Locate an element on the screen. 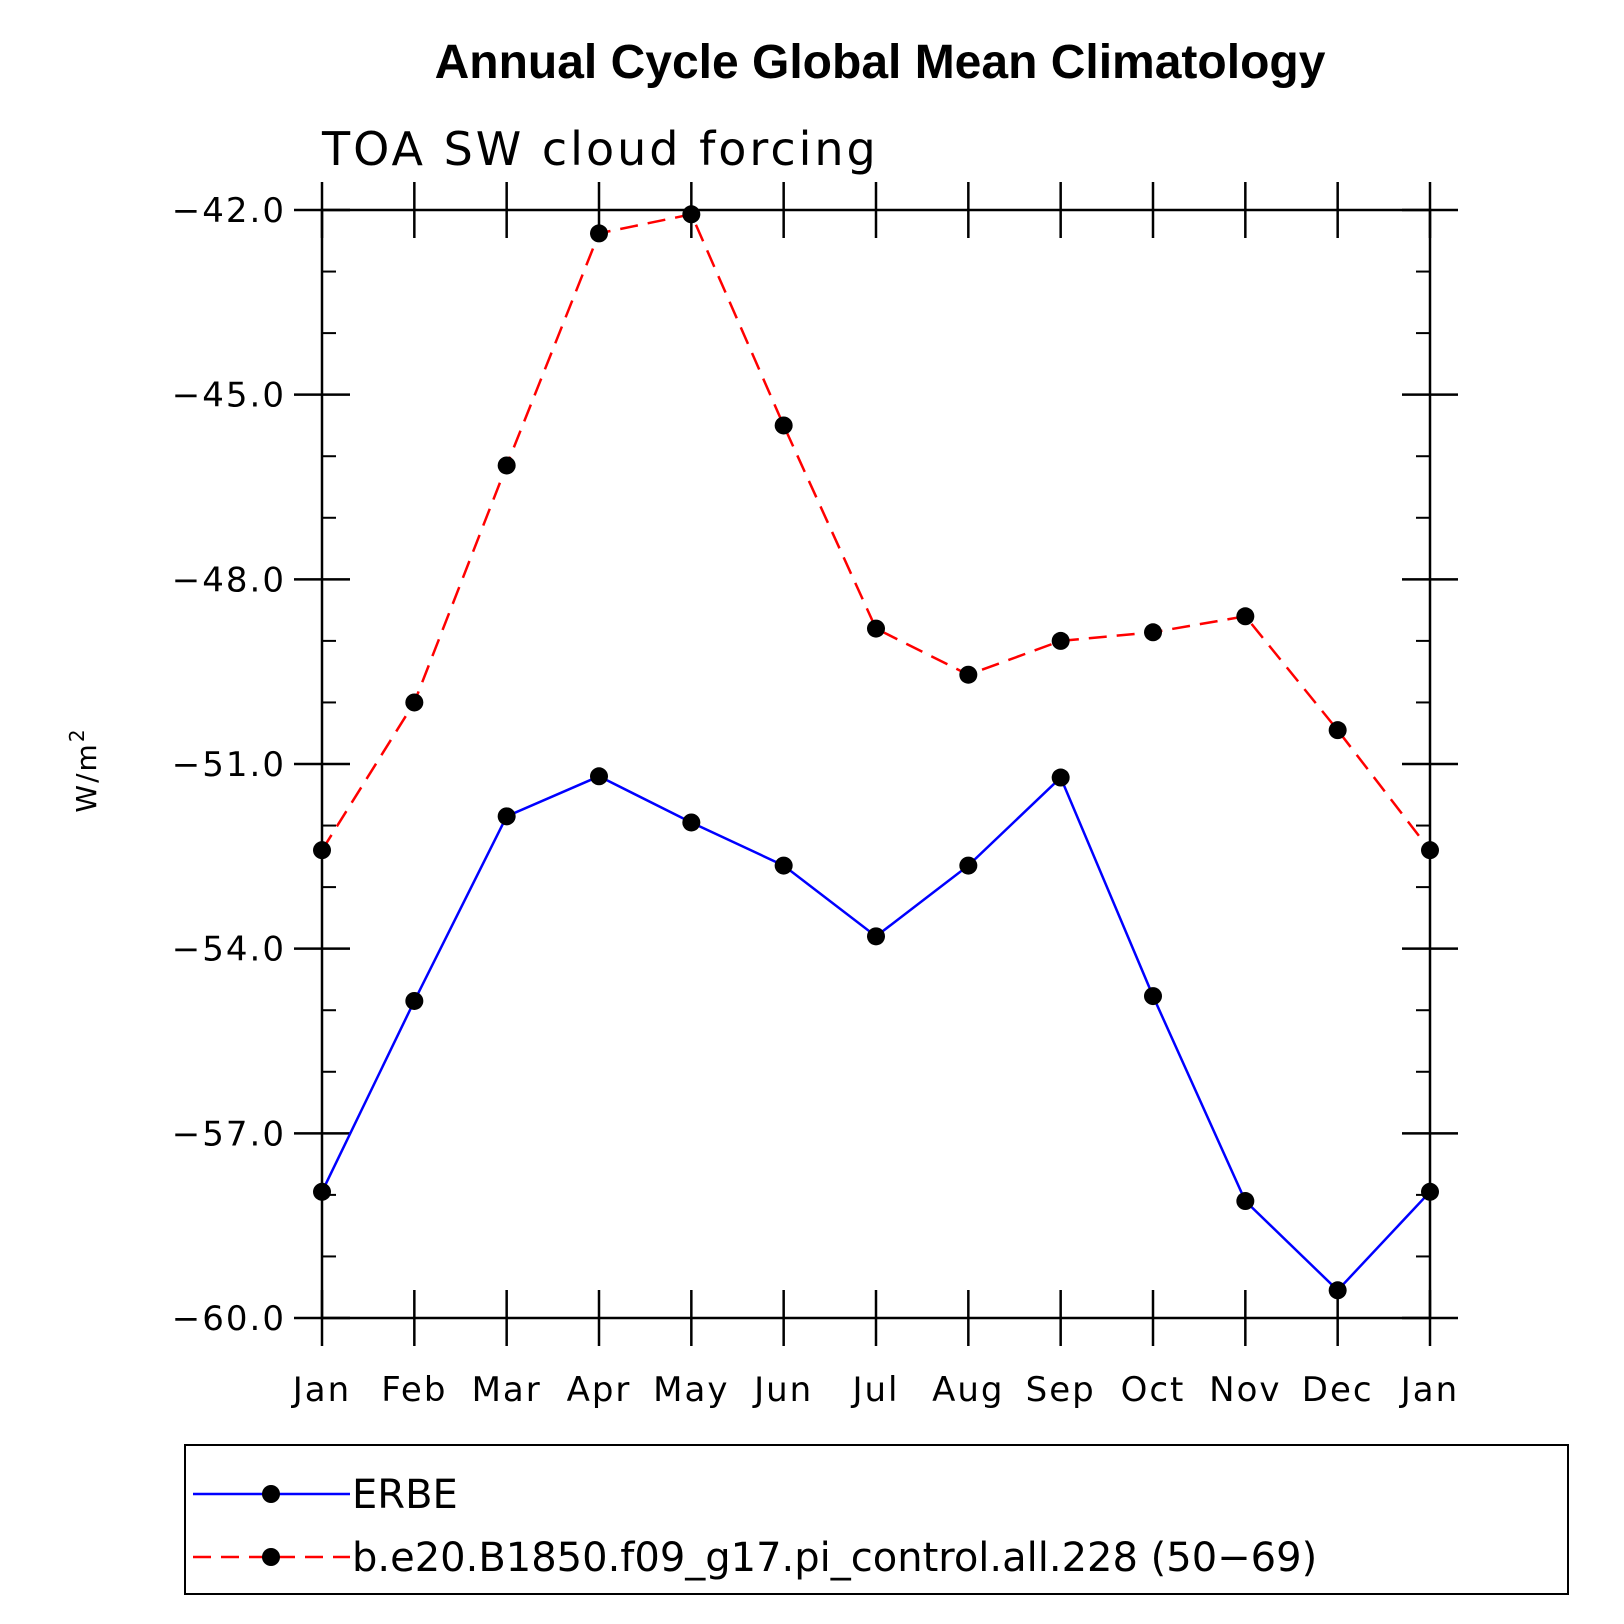 Image resolution: width=1624 pixels, height=1624 pixels. x-tick-label: Oct is located at coordinates (1153, 1390).